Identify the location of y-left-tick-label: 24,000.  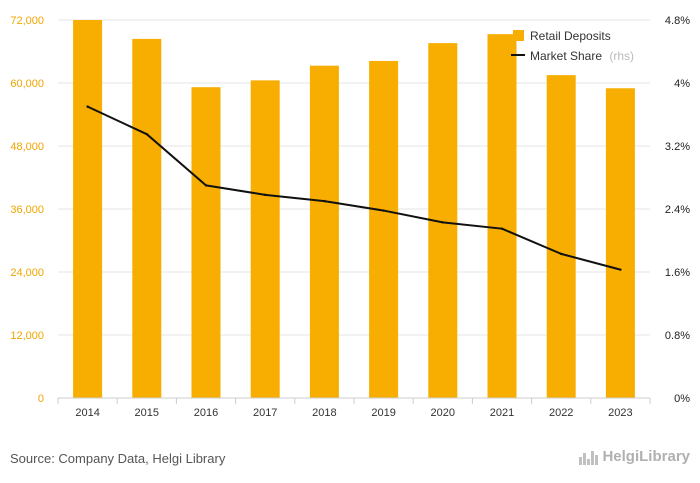
(27, 273).